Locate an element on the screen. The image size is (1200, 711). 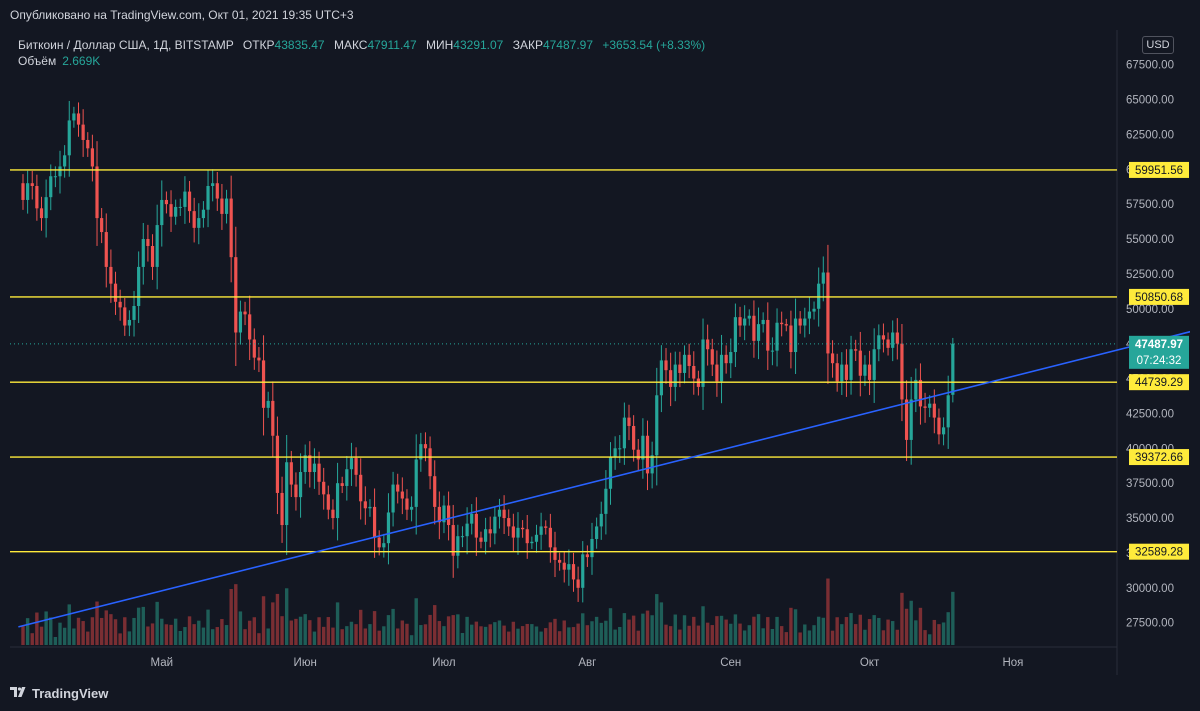
tradingview-logo: TradingView is located at coordinates (59, 693).